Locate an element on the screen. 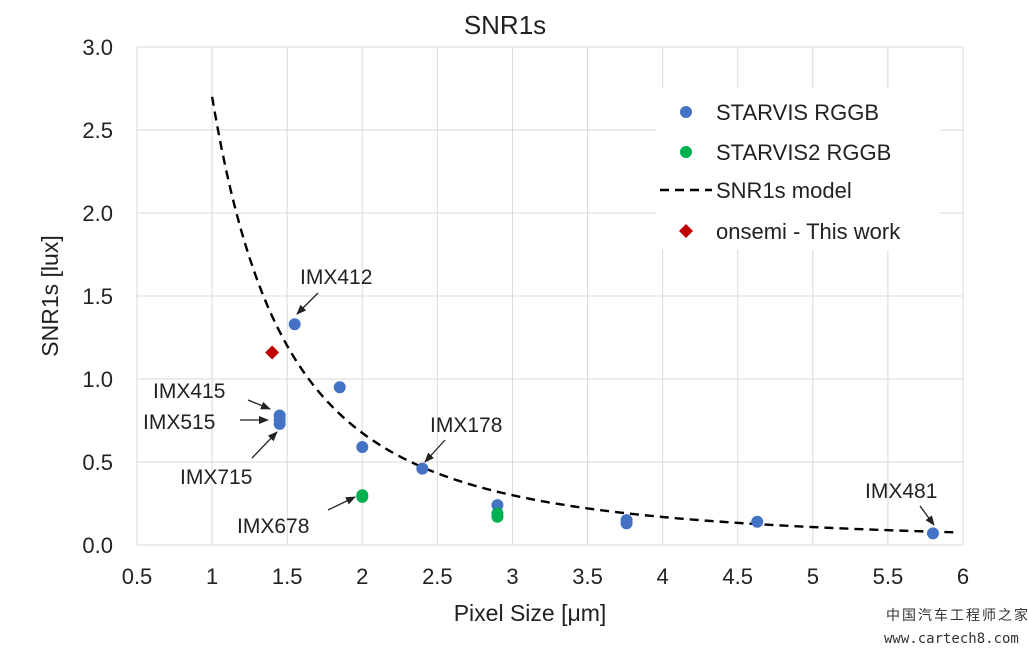 The image size is (1029, 656). annotation-label: IMX678 is located at coordinates (273, 526).